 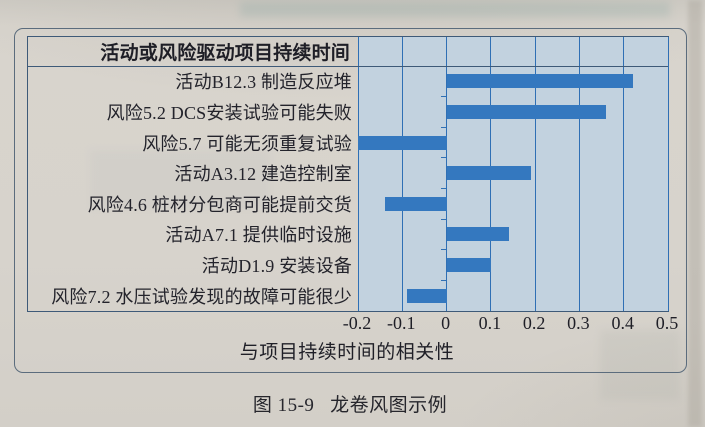 I want to click on figure-caption: 图 15-9 龙卷风图示例, so click(x=350, y=405).